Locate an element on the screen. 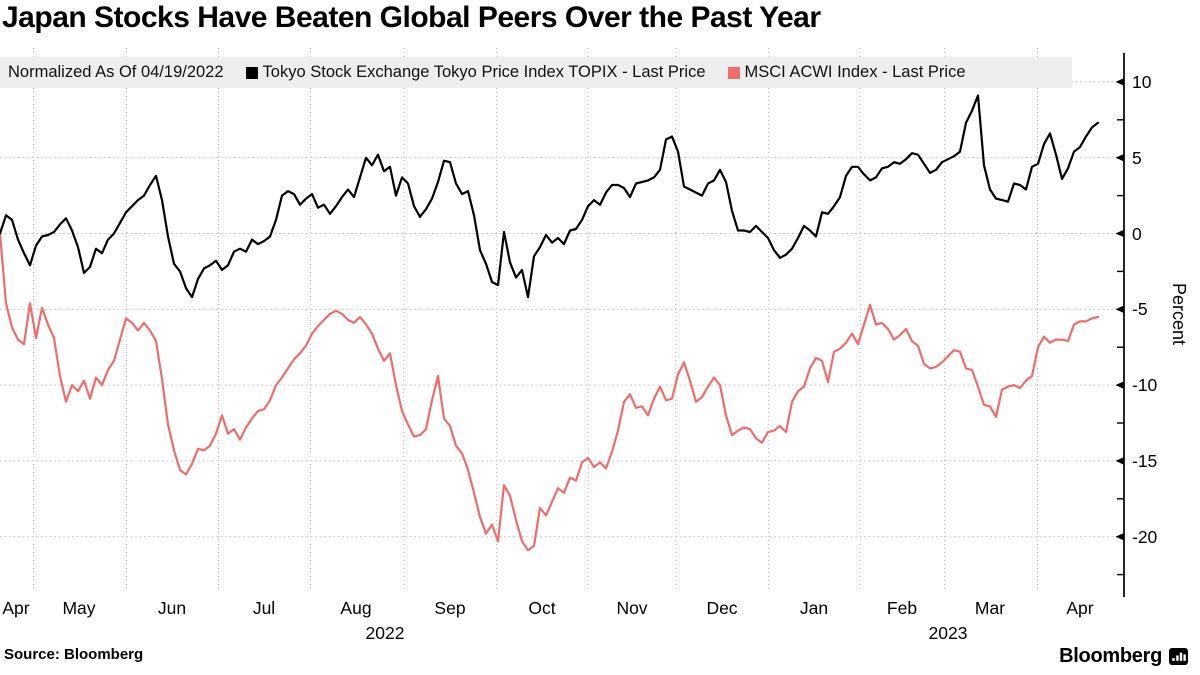  legend-item-acwi: MSCI ACWI Index - Last Price is located at coordinates (846, 72).